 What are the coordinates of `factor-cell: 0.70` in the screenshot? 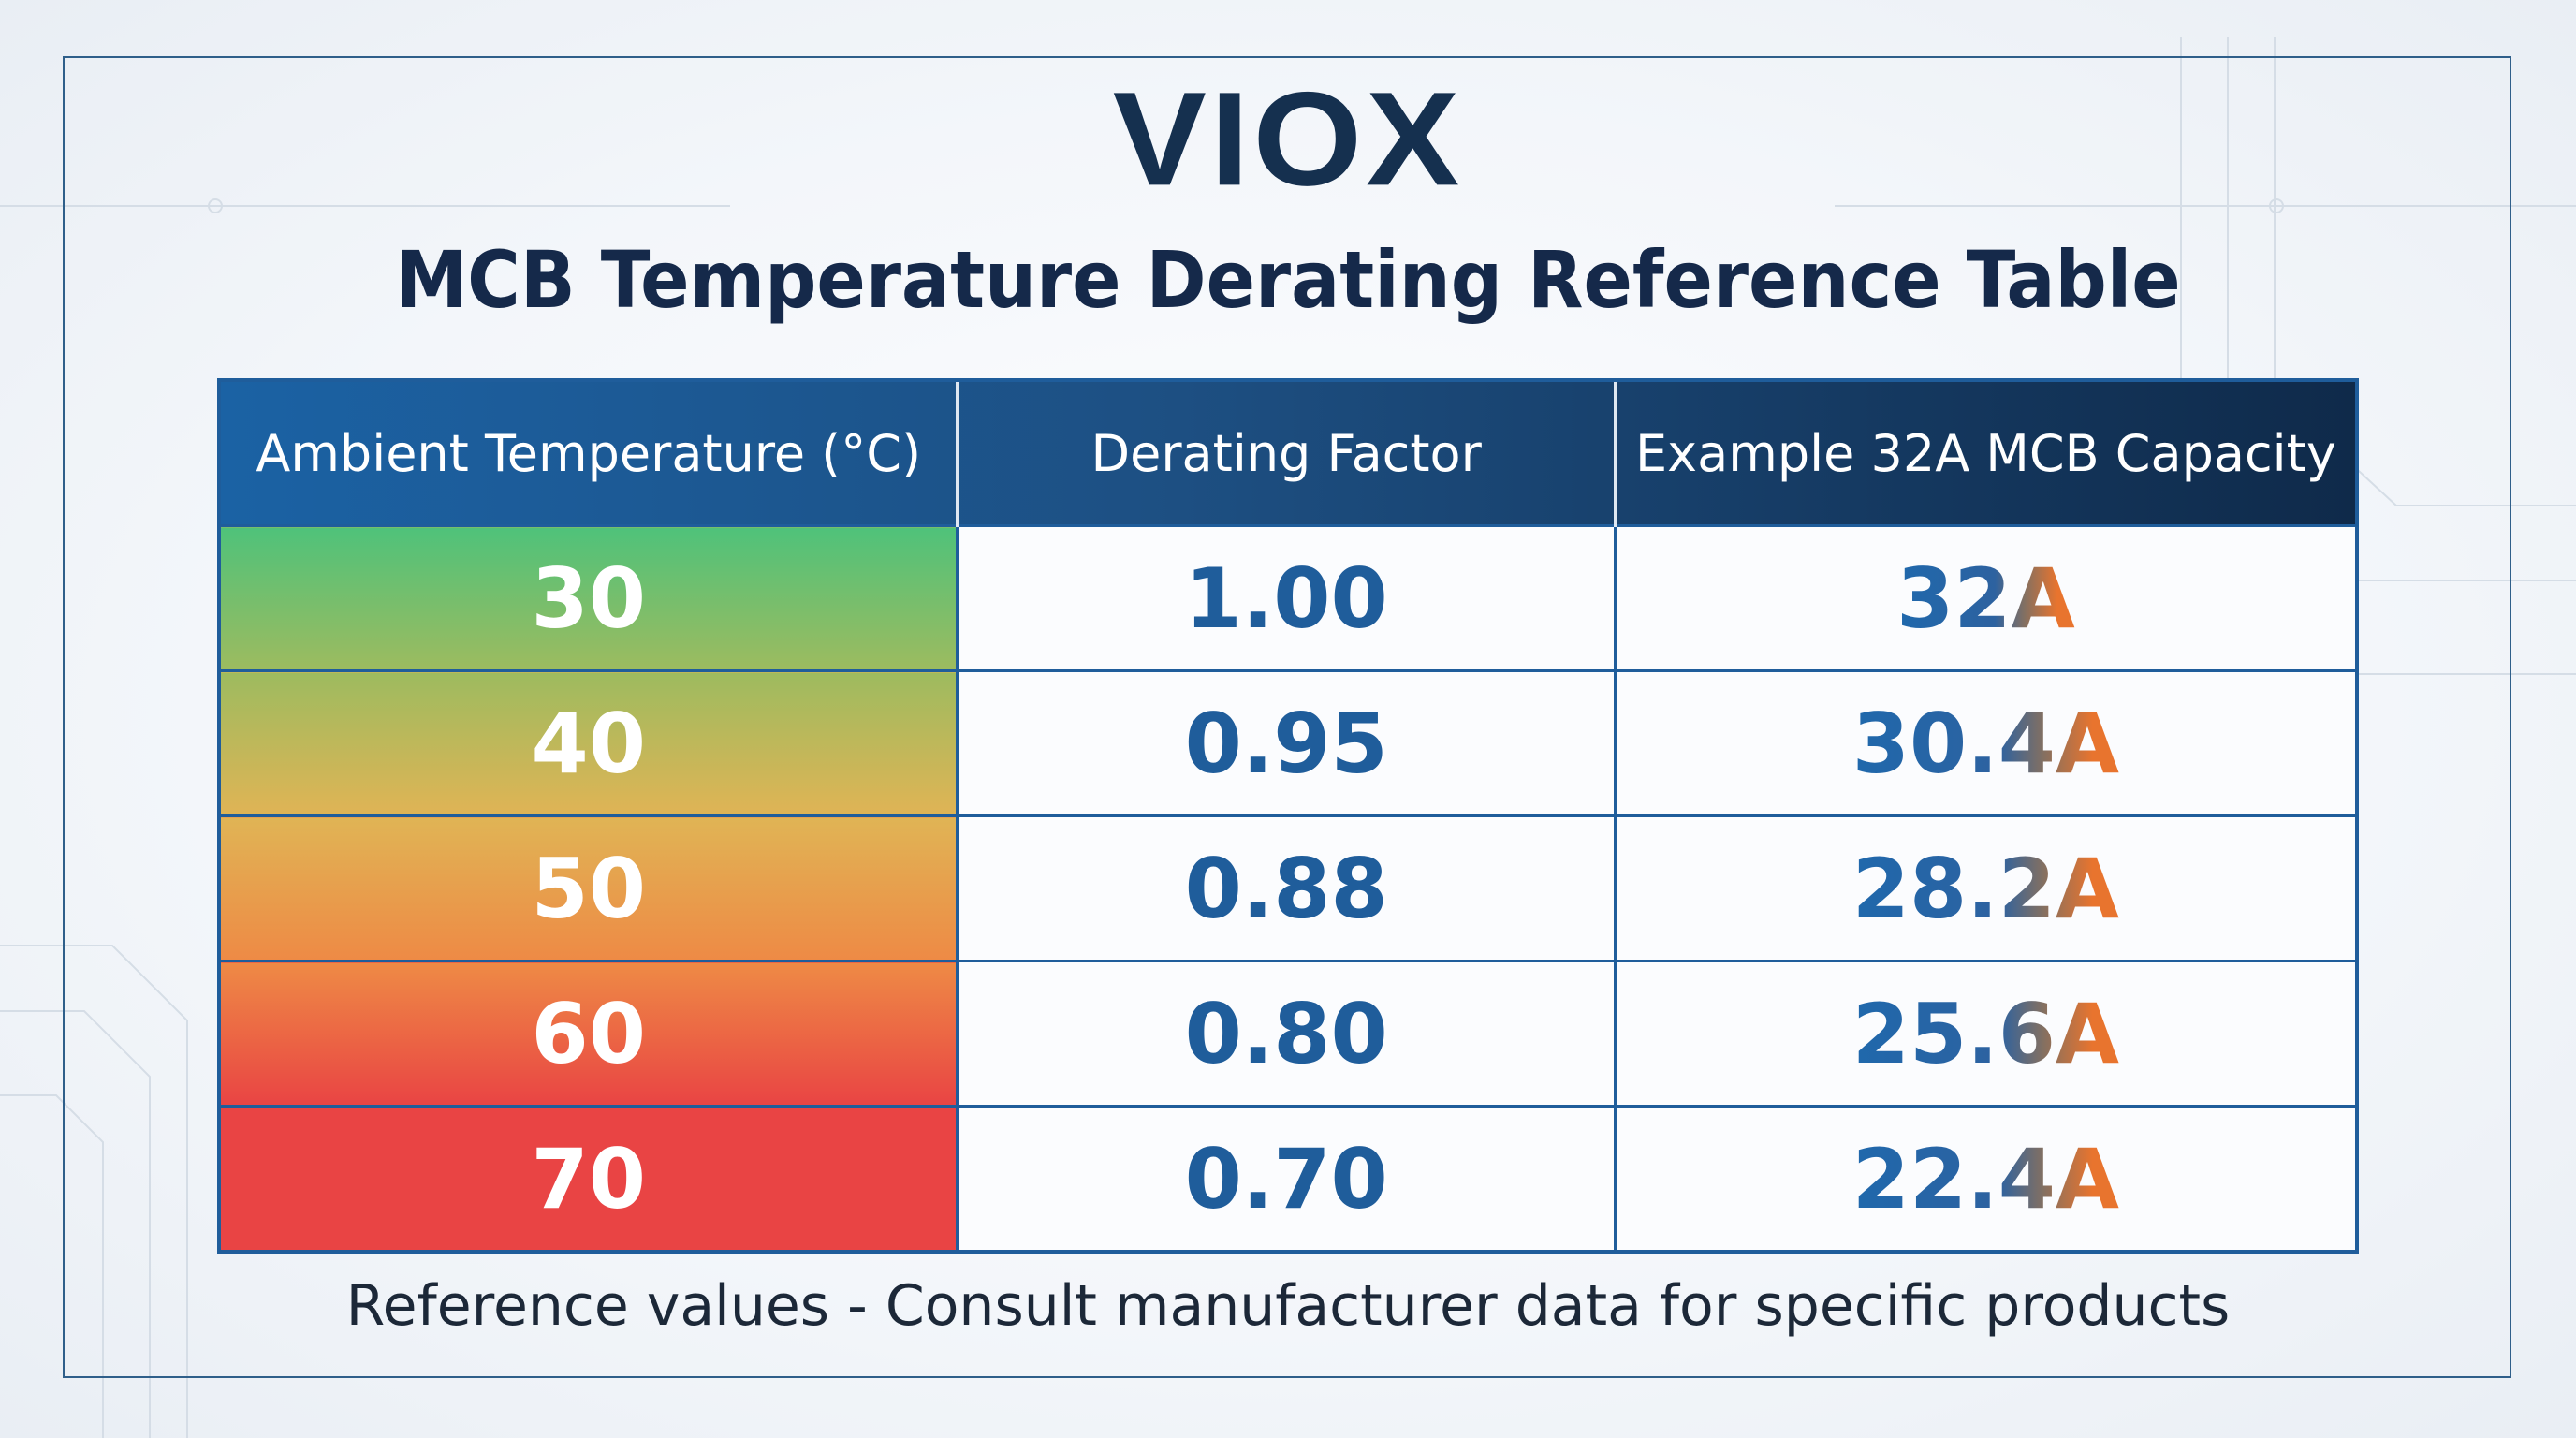 It's located at (1286, 1179).